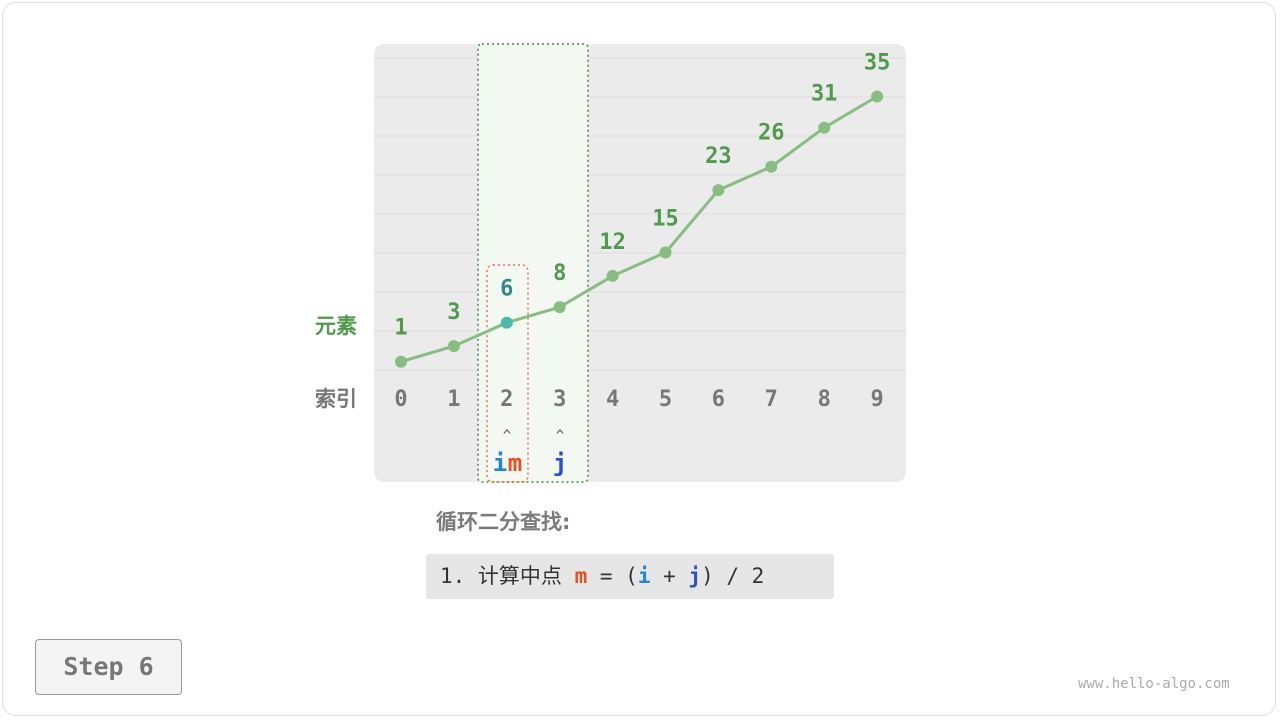 The image size is (1280, 720). What do you see at coordinates (453, 399) in the screenshot?
I see `index-tick: 1` at bounding box center [453, 399].